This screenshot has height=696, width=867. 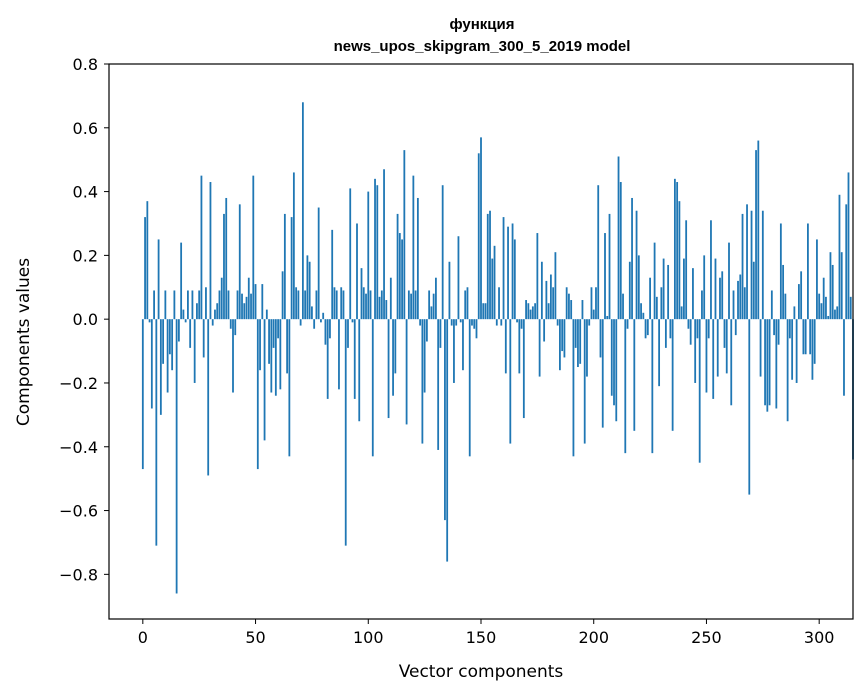 I want to click on y-axis-ticks: 0.8 0.6 0.4 0.2 0.0 −0.2 −0.4 −0.6 −0.8, so click(x=84, y=319).